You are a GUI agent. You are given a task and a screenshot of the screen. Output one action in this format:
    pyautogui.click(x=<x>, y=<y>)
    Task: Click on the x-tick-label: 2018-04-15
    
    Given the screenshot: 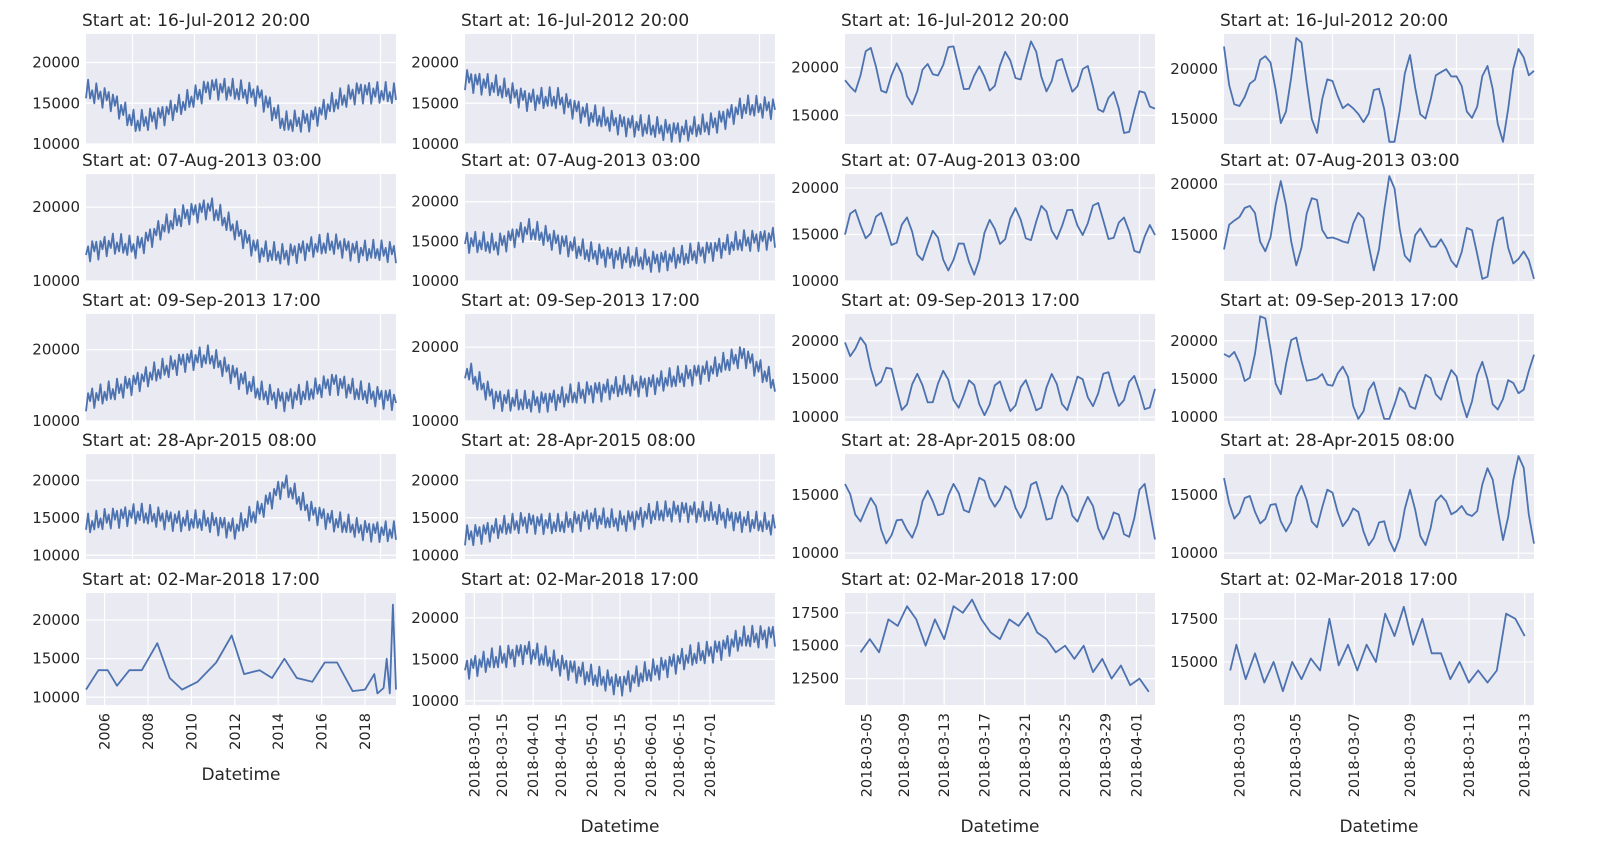 What is the action you would take?
    pyautogui.click(x=562, y=755)
    